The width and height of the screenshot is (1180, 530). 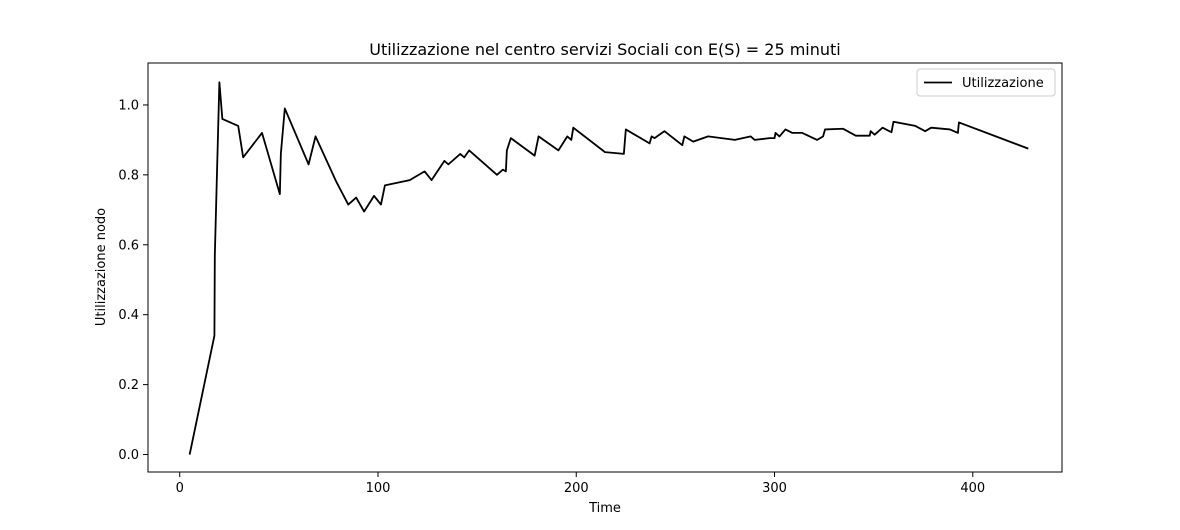 I want to click on y-tick-label: 0.0, so click(x=128, y=455).